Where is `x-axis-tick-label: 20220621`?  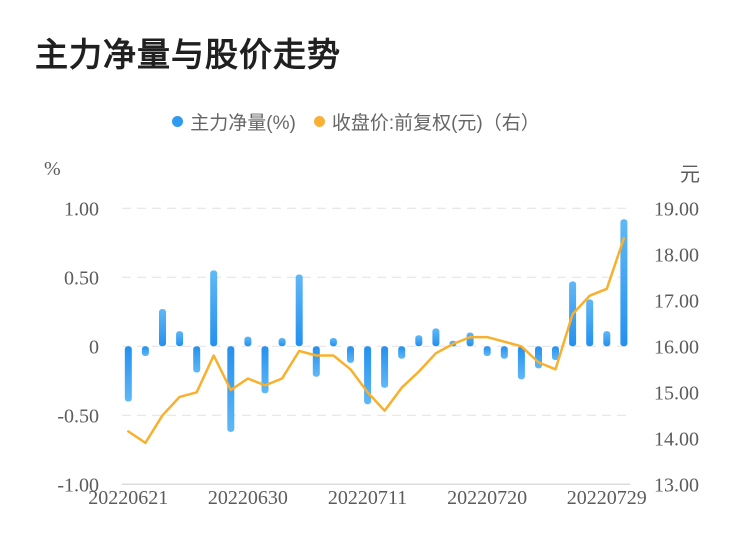
x-axis-tick-label: 20220621 is located at coordinates (128, 498).